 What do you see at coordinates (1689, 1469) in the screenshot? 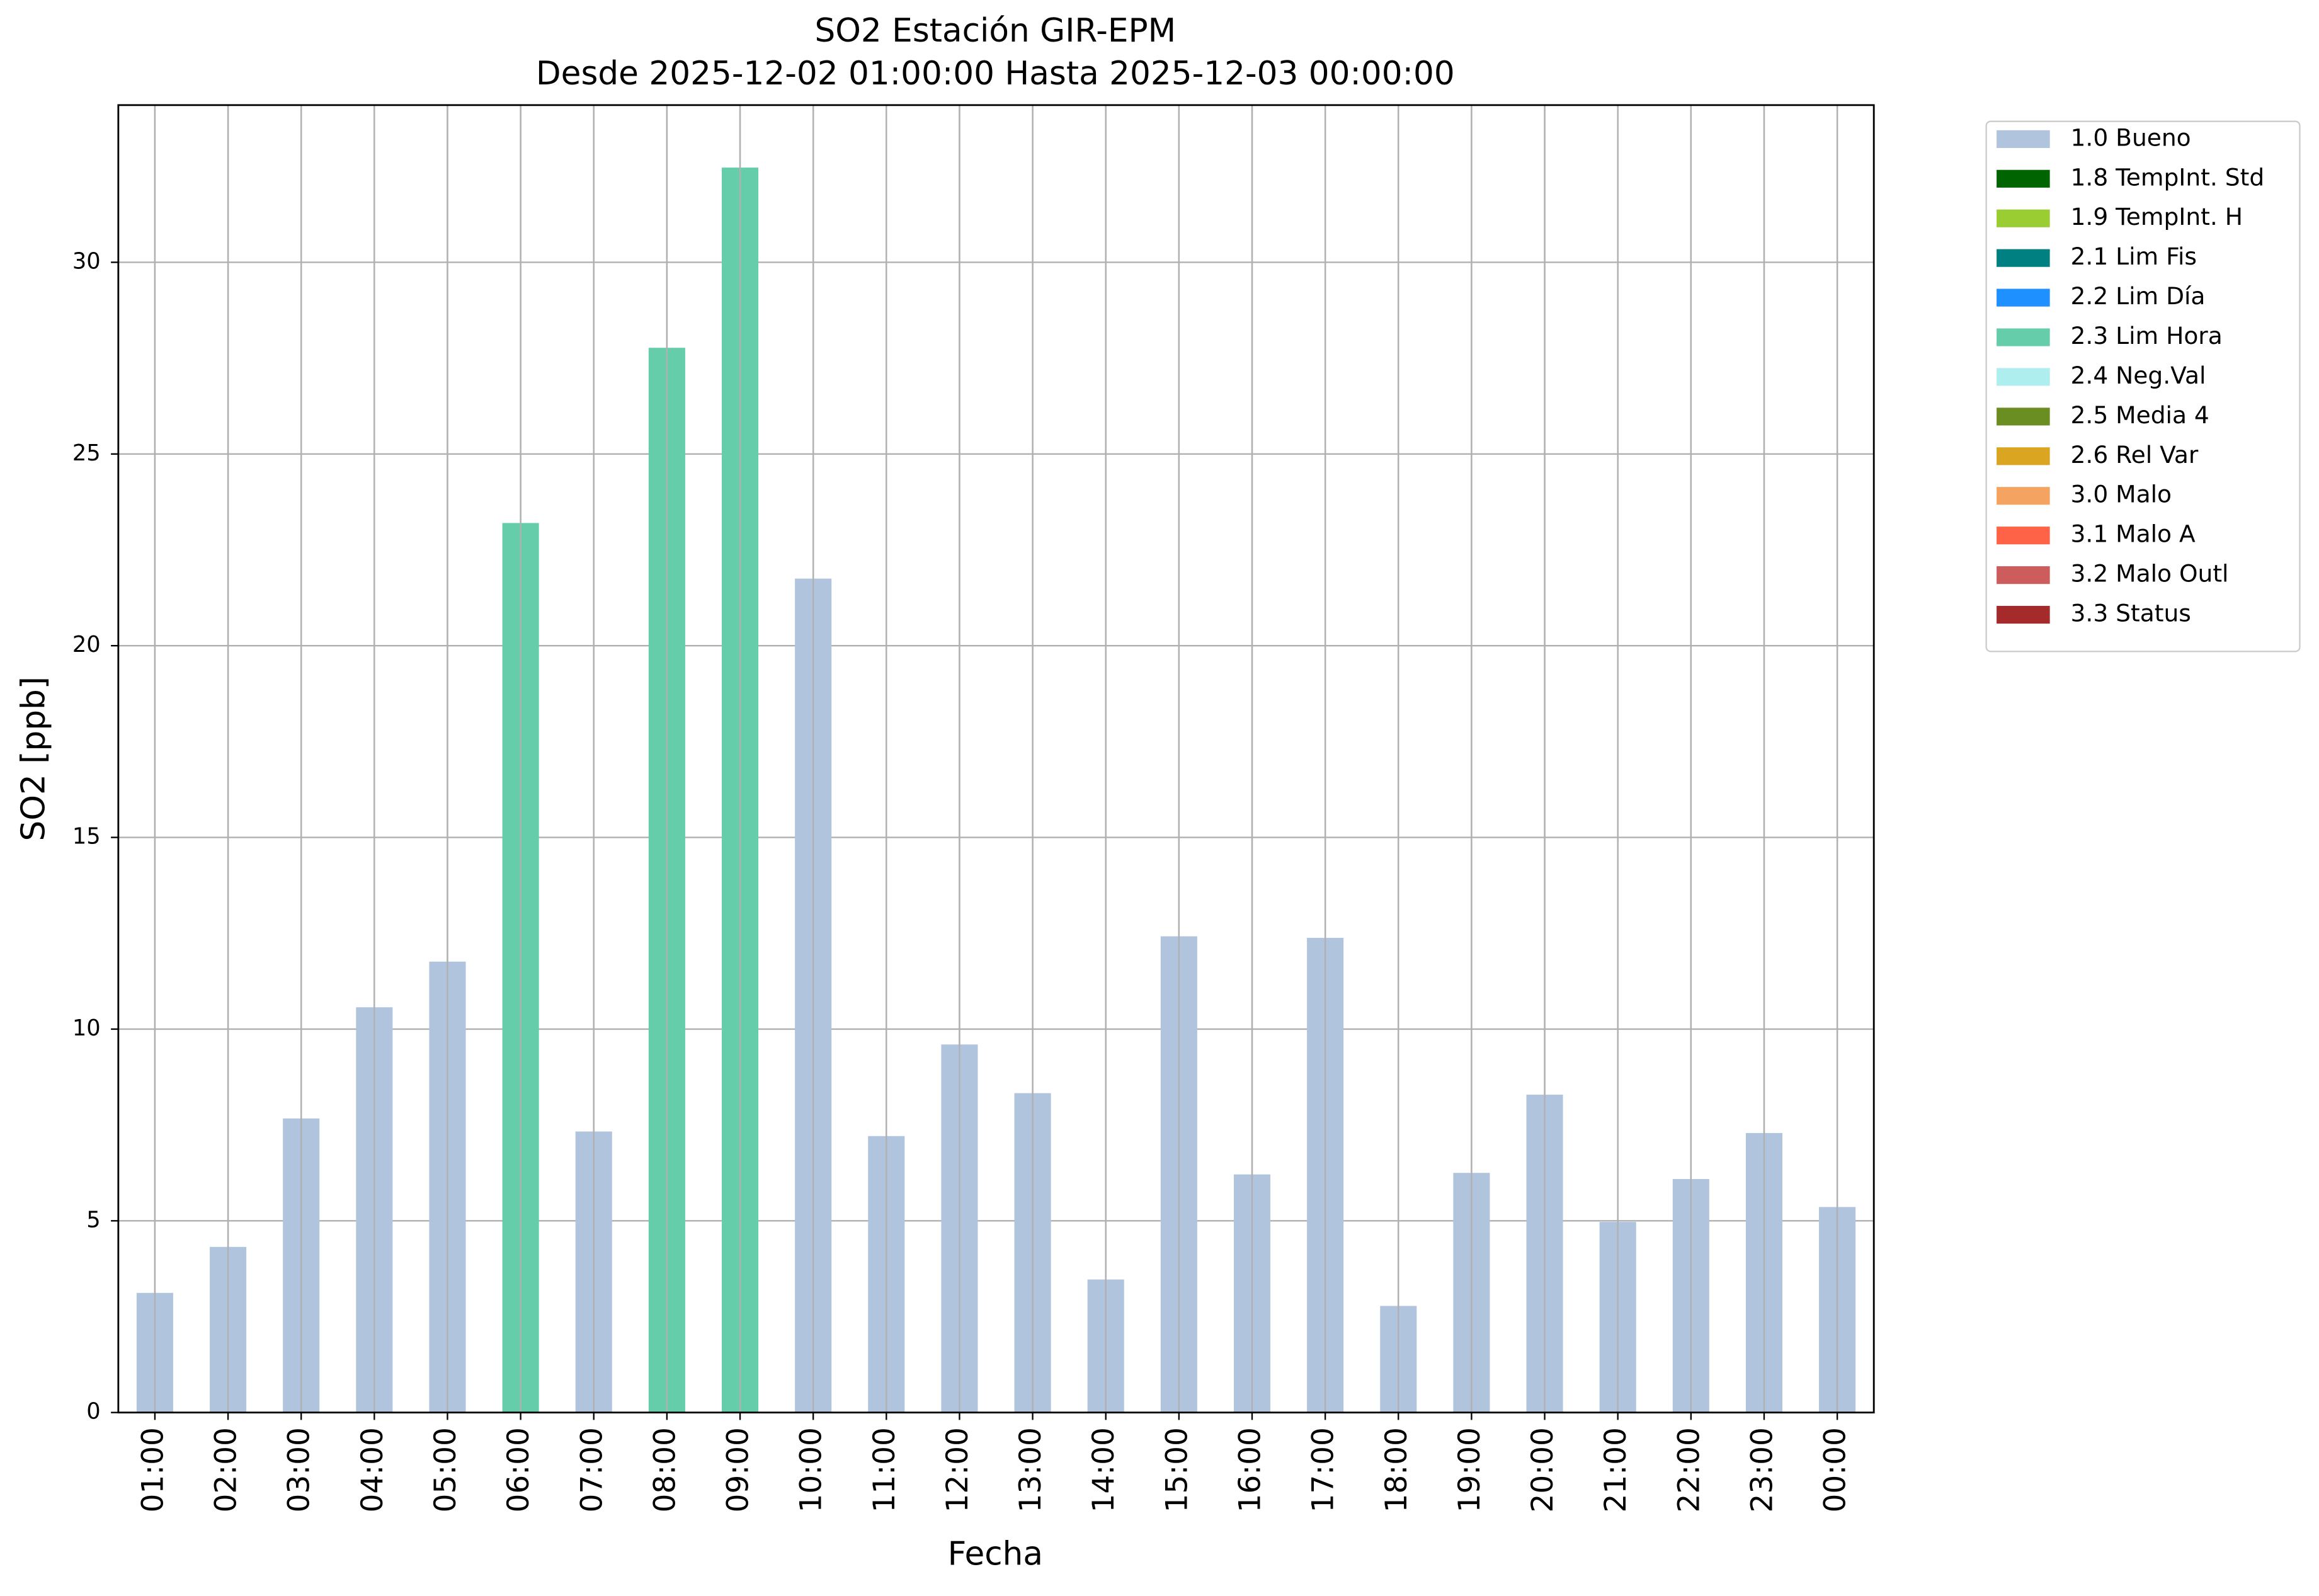
I see `x-tick-label: 22:00` at bounding box center [1689, 1469].